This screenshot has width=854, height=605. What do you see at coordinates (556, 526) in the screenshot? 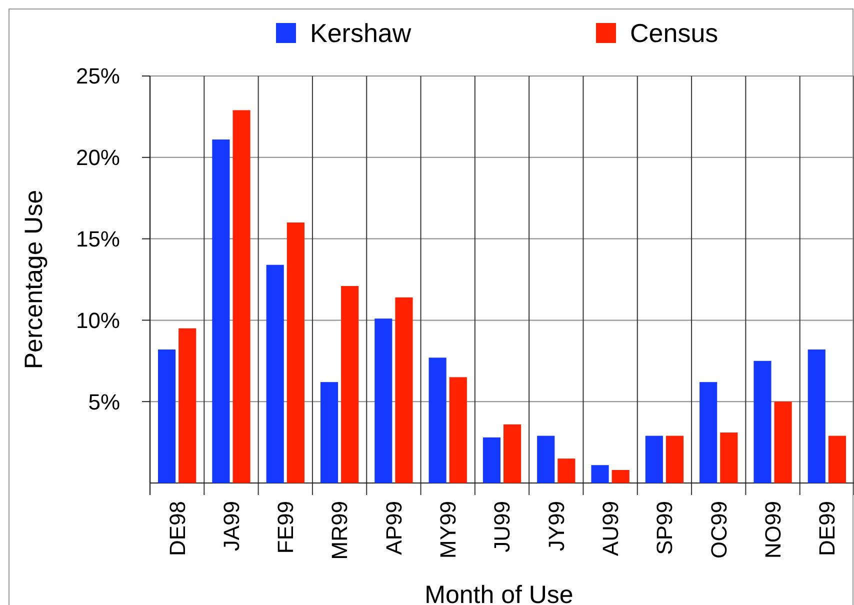
I see `x-tick-label: JY99` at bounding box center [556, 526].